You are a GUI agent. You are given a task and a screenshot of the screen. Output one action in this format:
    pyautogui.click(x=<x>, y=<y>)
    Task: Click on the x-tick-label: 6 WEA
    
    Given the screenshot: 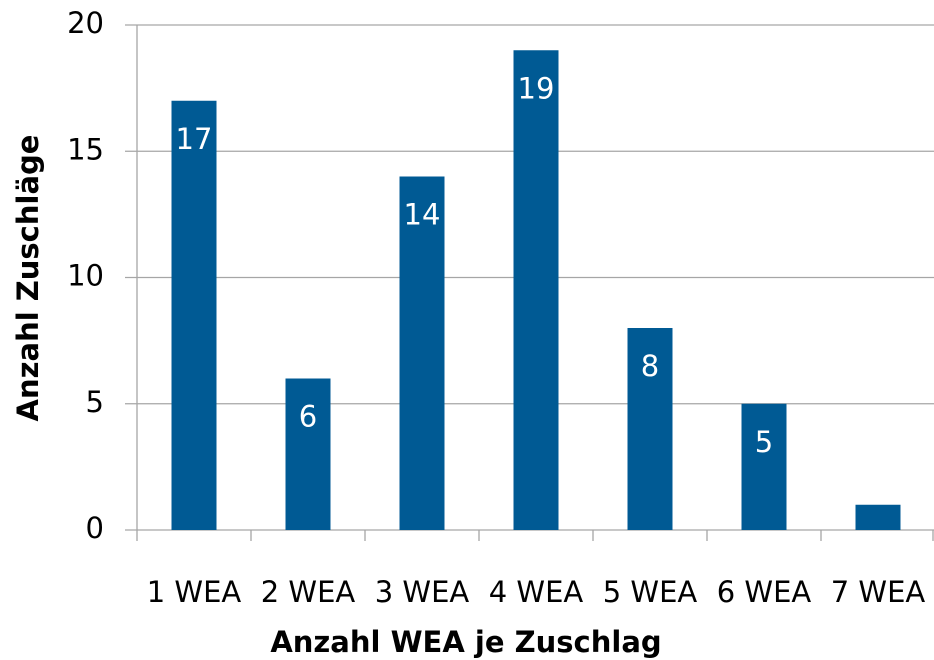 What is the action you would take?
    pyautogui.click(x=764, y=592)
    